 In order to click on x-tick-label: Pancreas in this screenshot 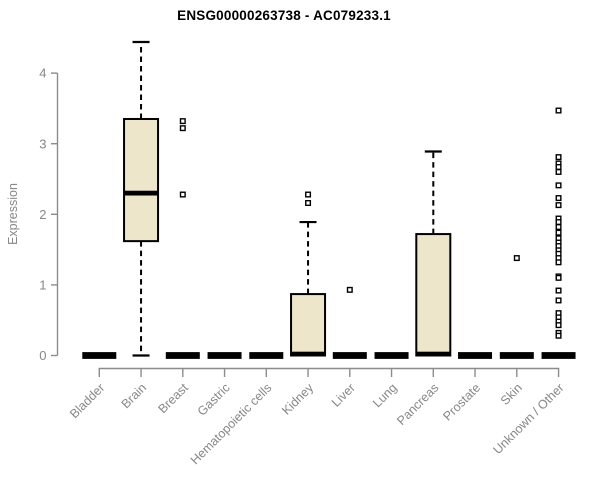, I will do `click(417, 404)`.